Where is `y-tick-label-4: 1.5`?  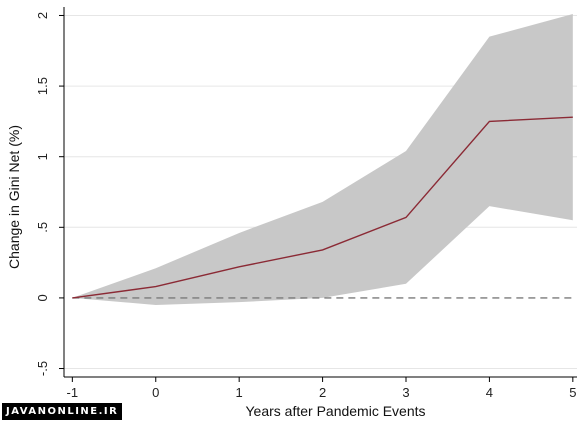
y-tick-label-4: 1.5 is located at coordinates (42, 86).